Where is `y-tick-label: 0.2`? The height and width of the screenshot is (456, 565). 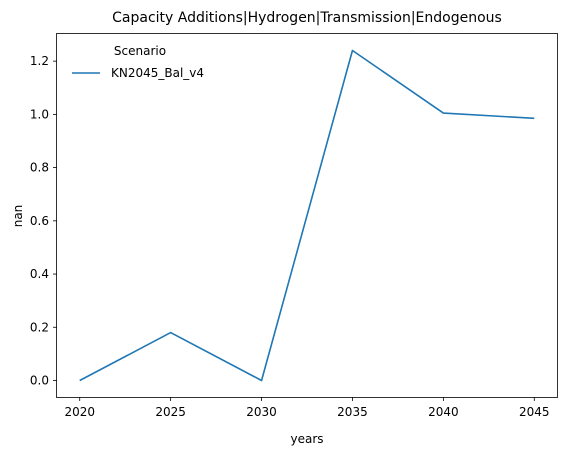 y-tick-label: 0.2 is located at coordinates (39, 327).